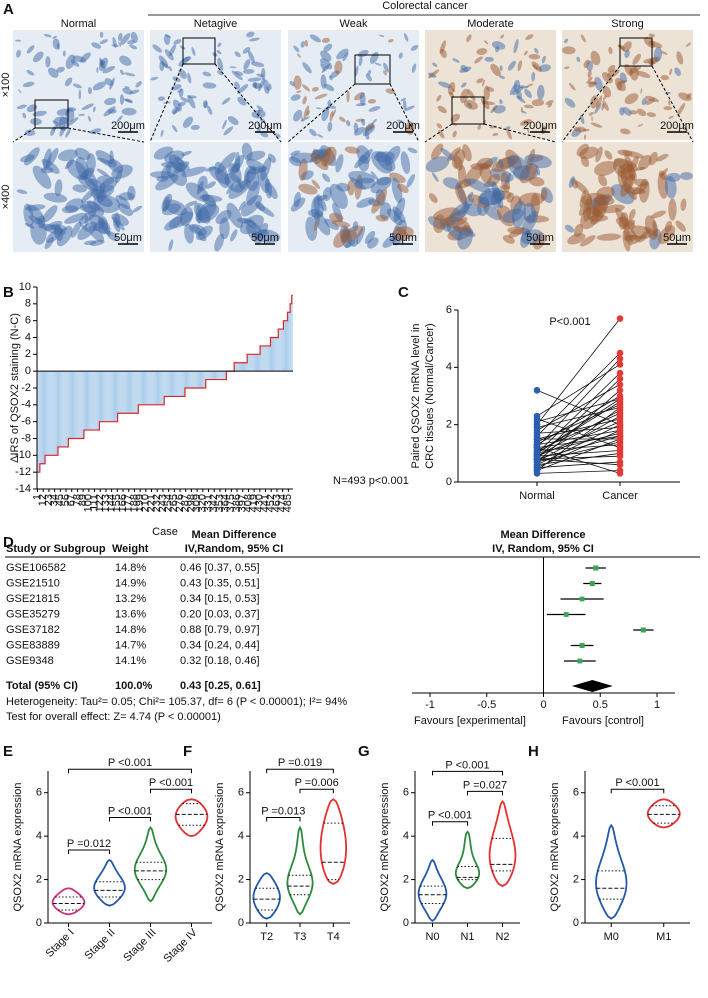 Image resolution: width=708 pixels, height=998 pixels. I want to click on study-name: GSE106582, so click(36, 568).